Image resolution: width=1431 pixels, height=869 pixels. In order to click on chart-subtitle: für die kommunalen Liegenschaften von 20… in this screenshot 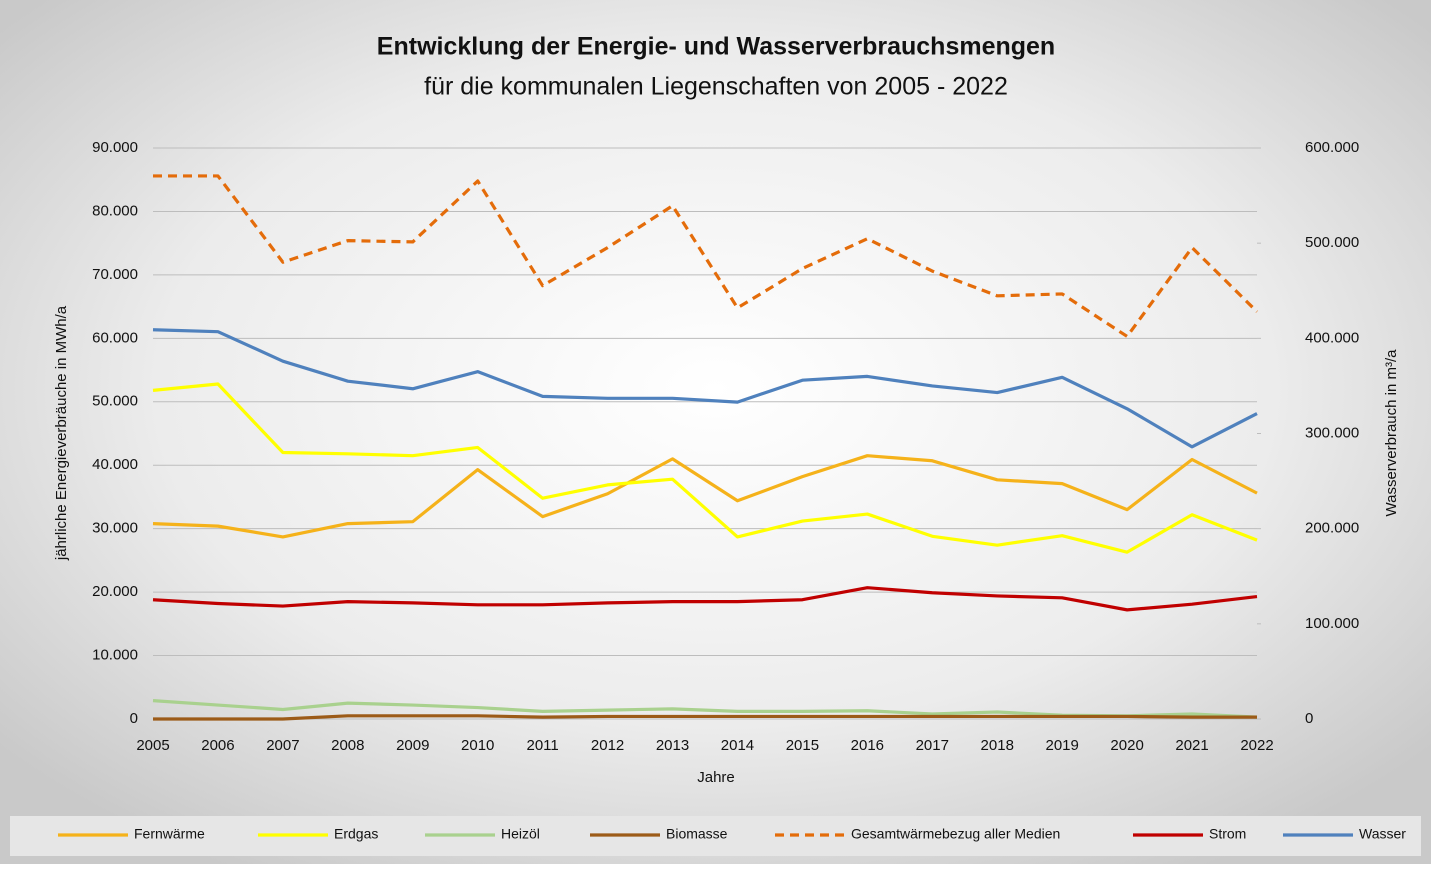, I will do `click(716, 87)`.